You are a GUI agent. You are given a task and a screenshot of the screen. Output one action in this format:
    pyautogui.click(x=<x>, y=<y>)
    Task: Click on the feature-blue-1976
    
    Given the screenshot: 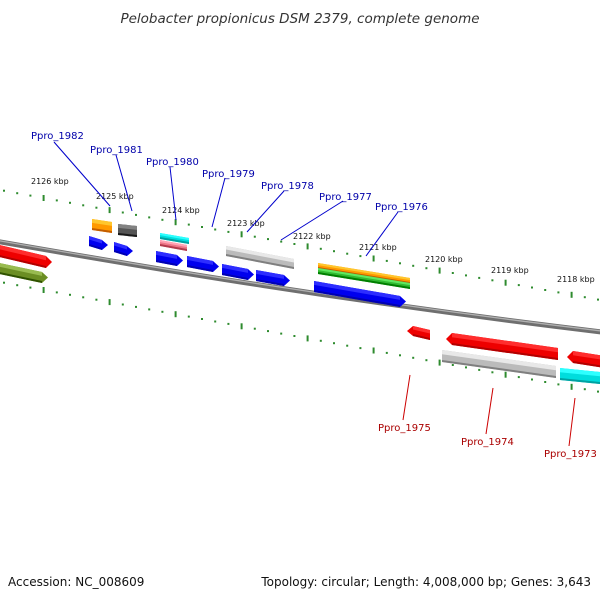 What is the action you would take?
    pyautogui.click(x=360, y=294)
    